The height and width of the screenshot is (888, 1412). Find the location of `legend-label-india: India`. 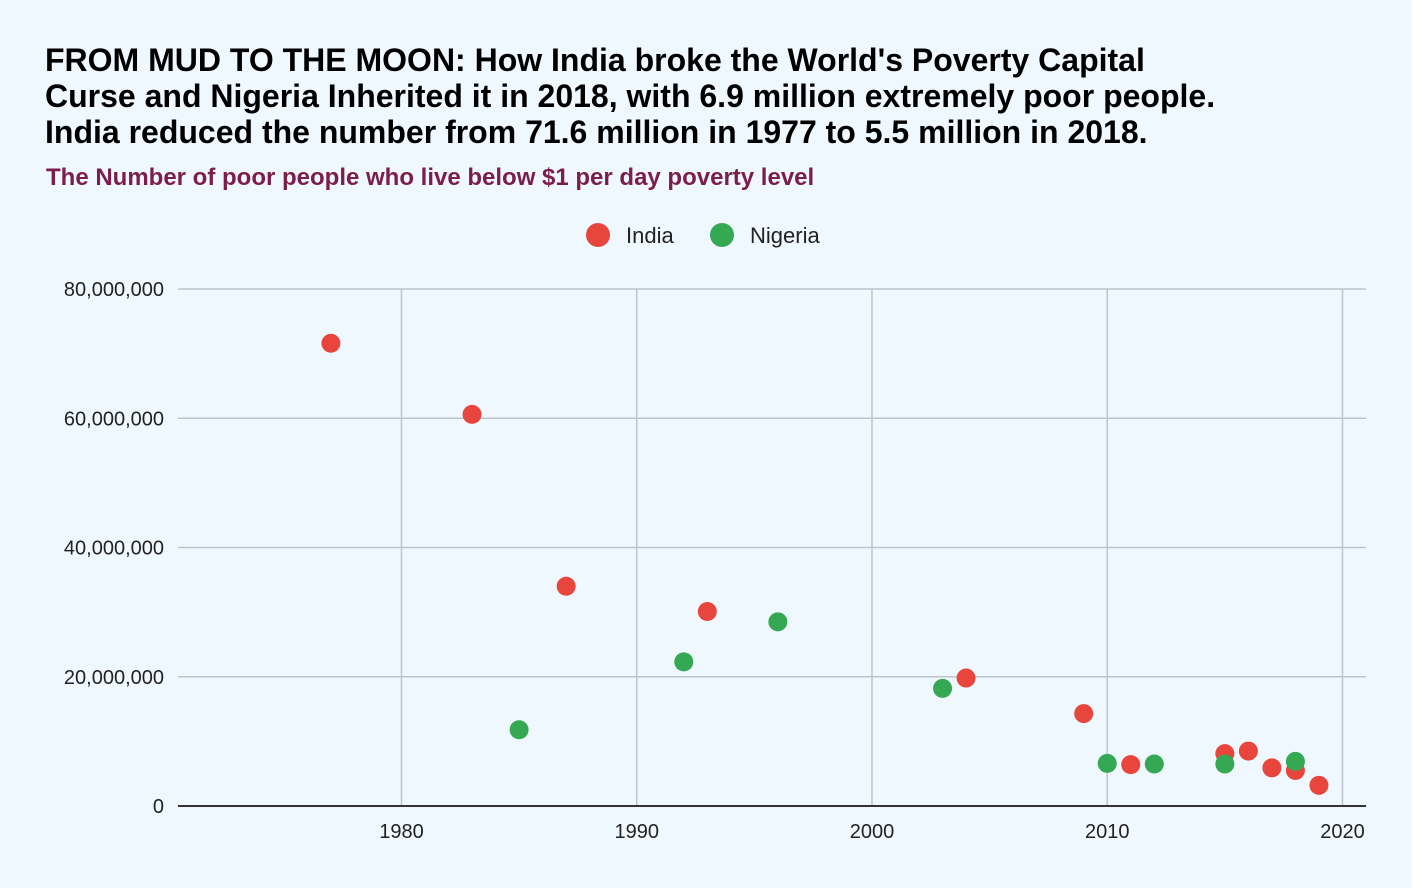

legend-label-india: India is located at coordinates (650, 235).